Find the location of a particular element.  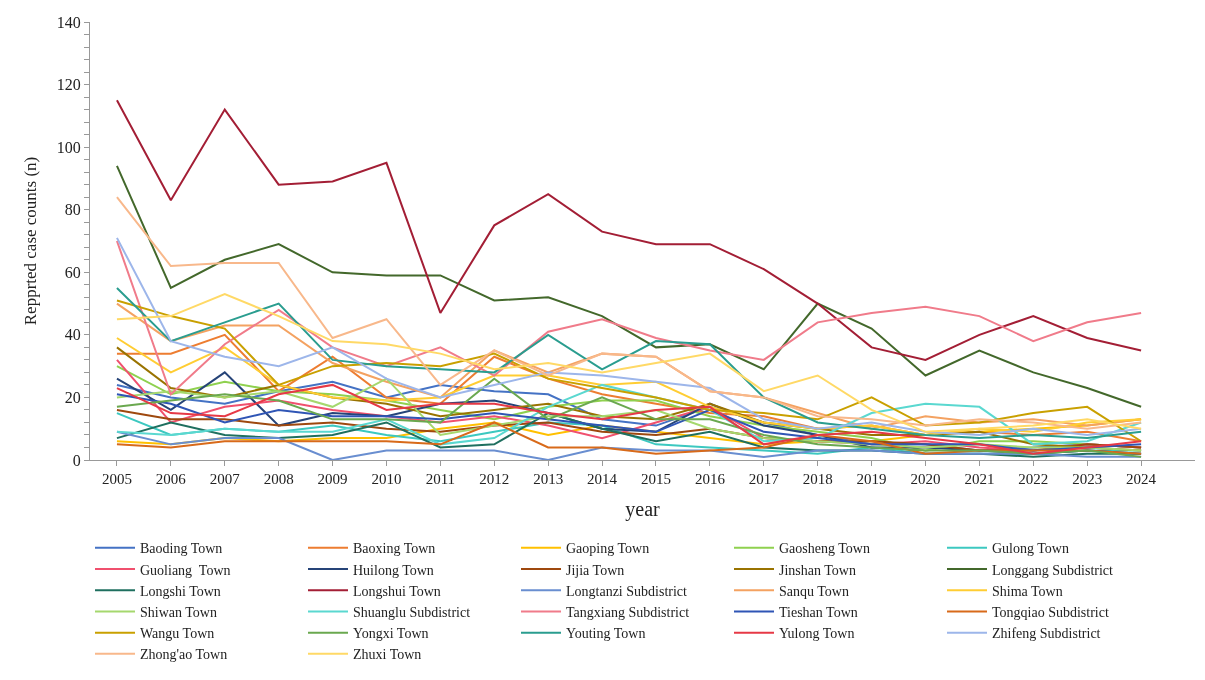

legend-label: Longshui Town is located at coordinates (397, 591).